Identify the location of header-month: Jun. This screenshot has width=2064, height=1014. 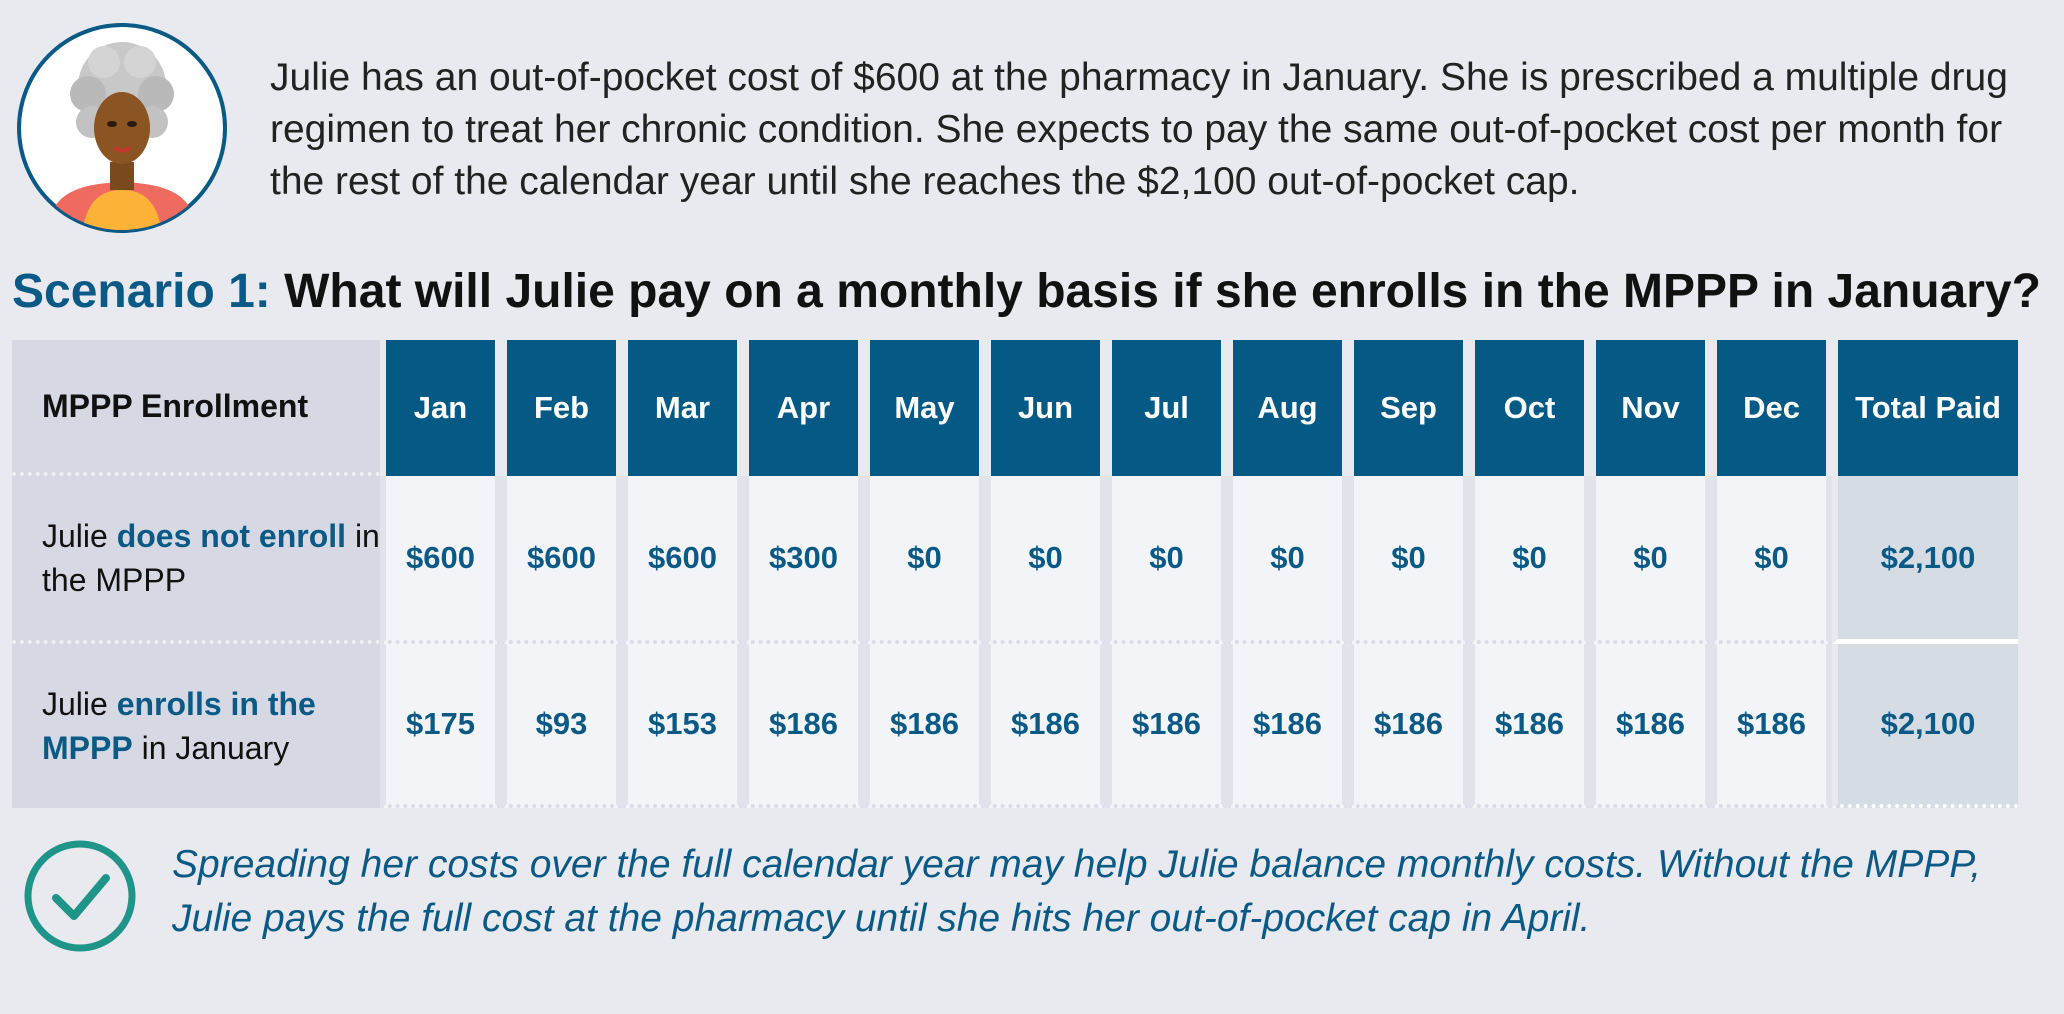
(1045, 408).